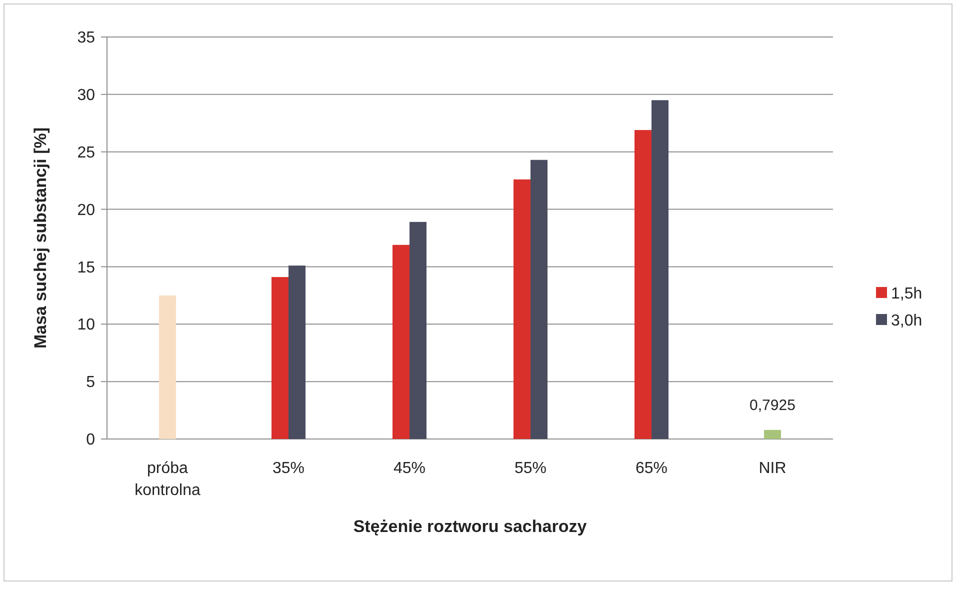  I want to click on y-axis-title: Masa suchej substancji [%], so click(40, 238).